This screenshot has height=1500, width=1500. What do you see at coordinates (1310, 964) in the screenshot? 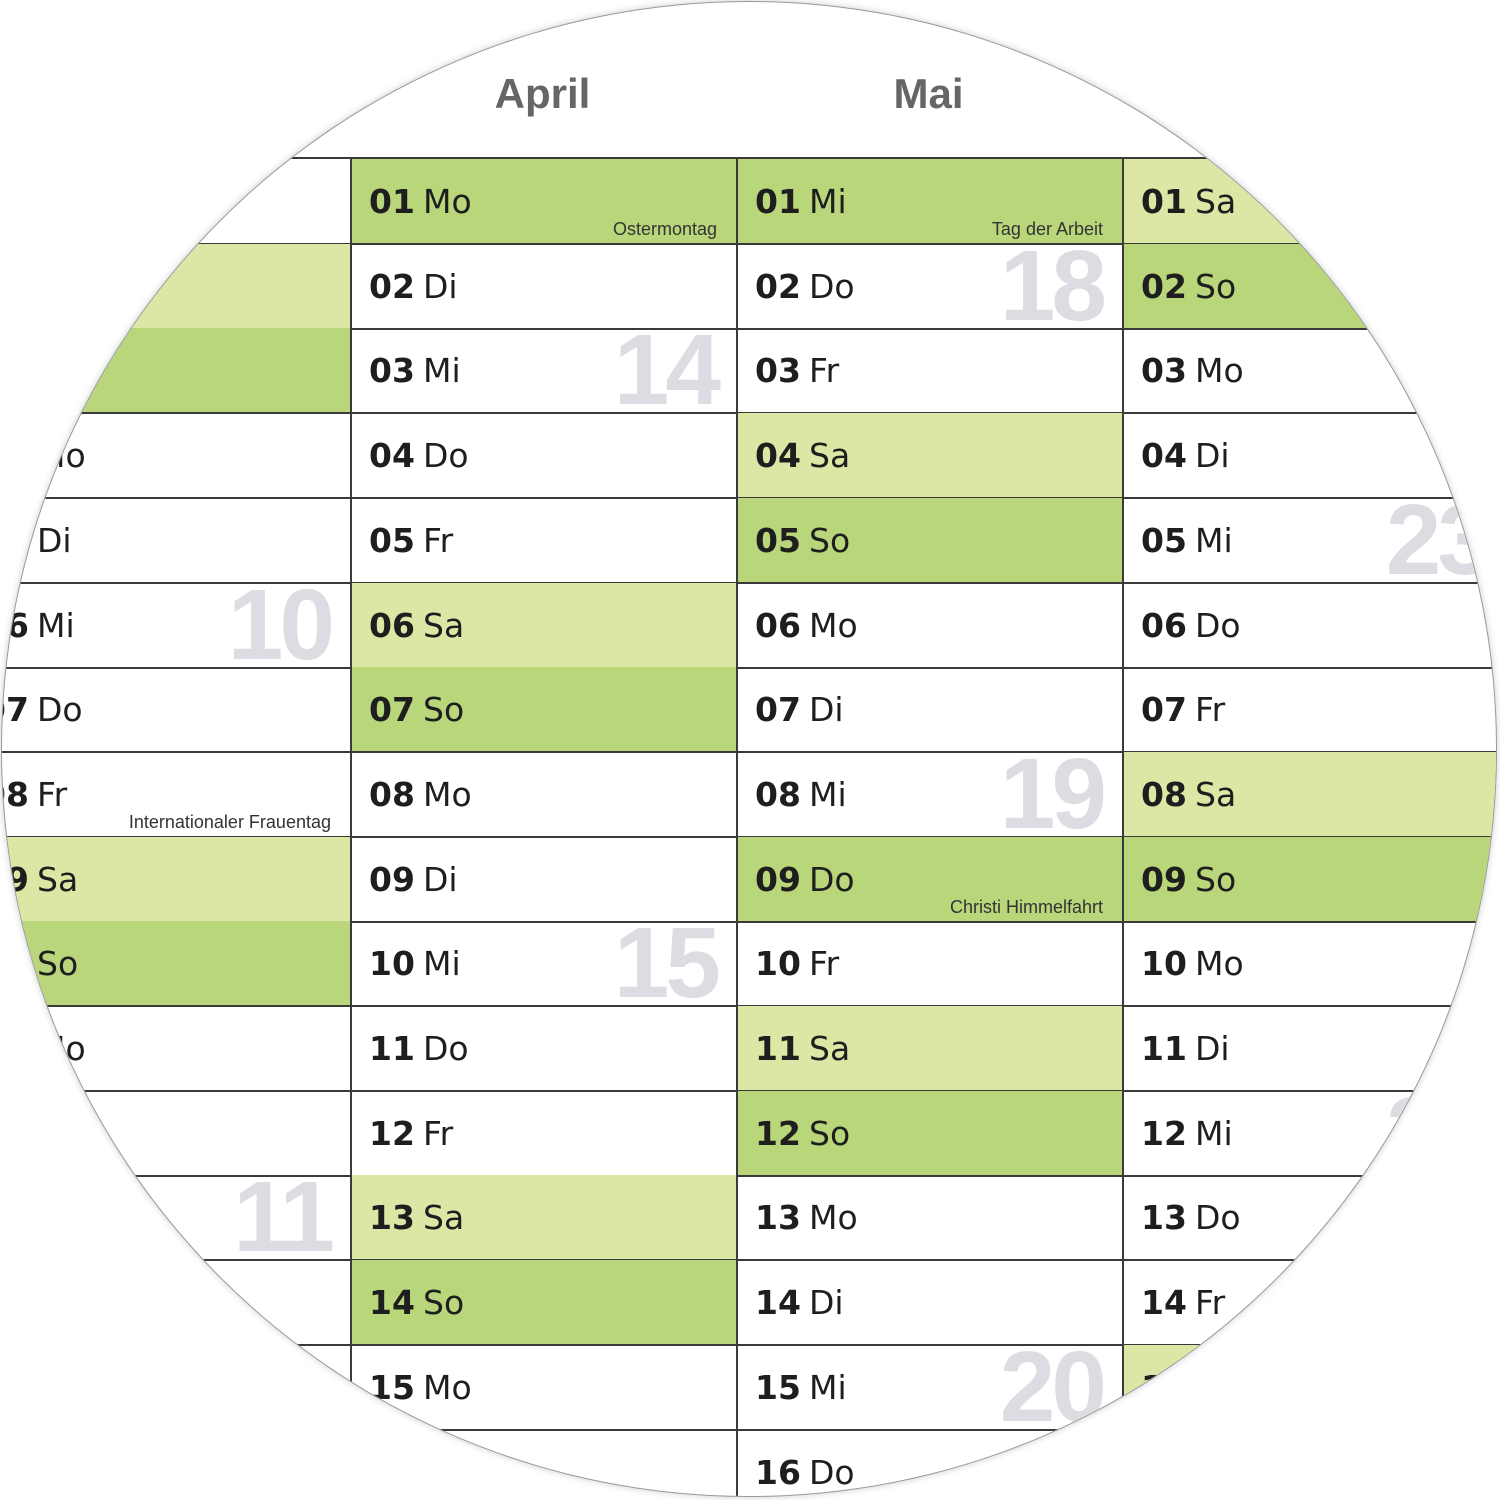
I see `day-cell: 10 Mo` at bounding box center [1310, 964].